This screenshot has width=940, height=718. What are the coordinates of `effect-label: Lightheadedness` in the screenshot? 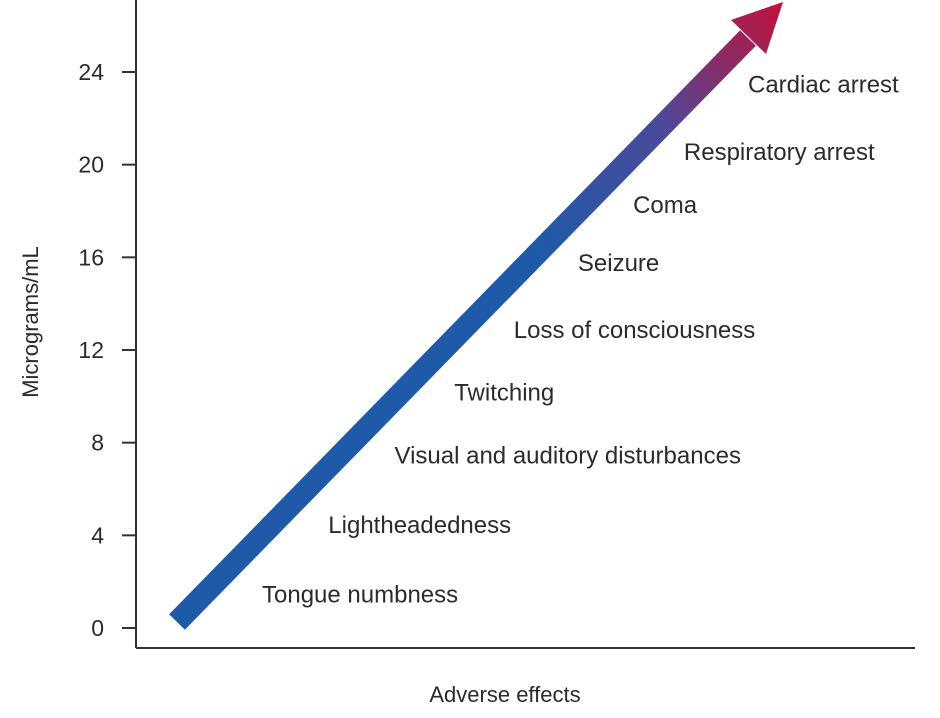 It's located at (419, 525).